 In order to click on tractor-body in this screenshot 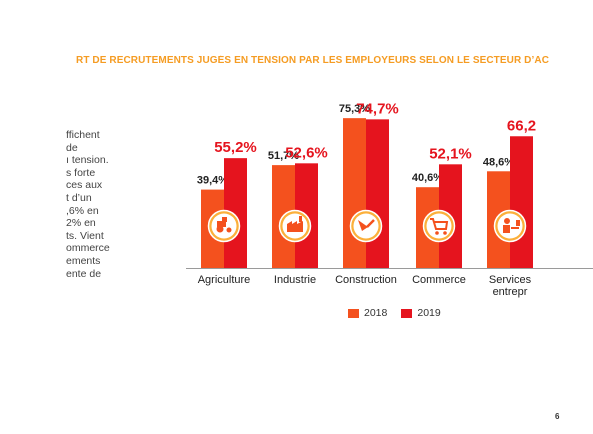, I will do `click(221, 224)`.